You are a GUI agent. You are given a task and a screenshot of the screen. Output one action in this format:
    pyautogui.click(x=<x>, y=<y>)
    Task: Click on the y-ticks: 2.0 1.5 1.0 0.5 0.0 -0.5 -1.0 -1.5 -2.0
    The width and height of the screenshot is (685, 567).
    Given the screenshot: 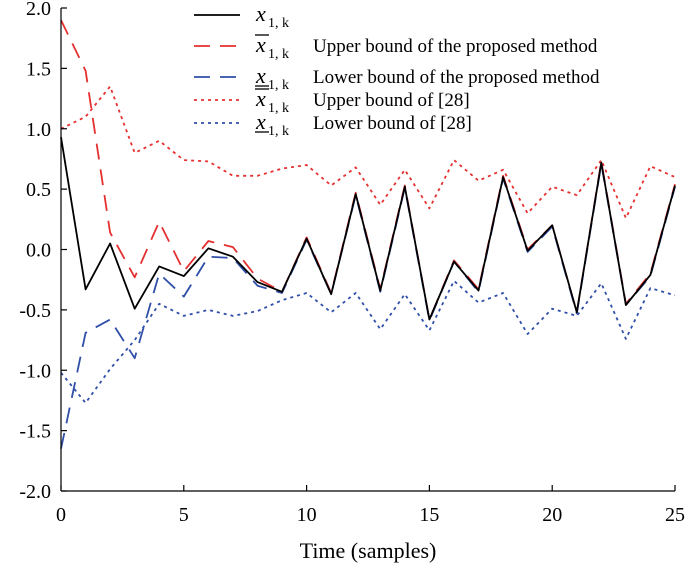 What is the action you would take?
    pyautogui.click(x=43, y=251)
    